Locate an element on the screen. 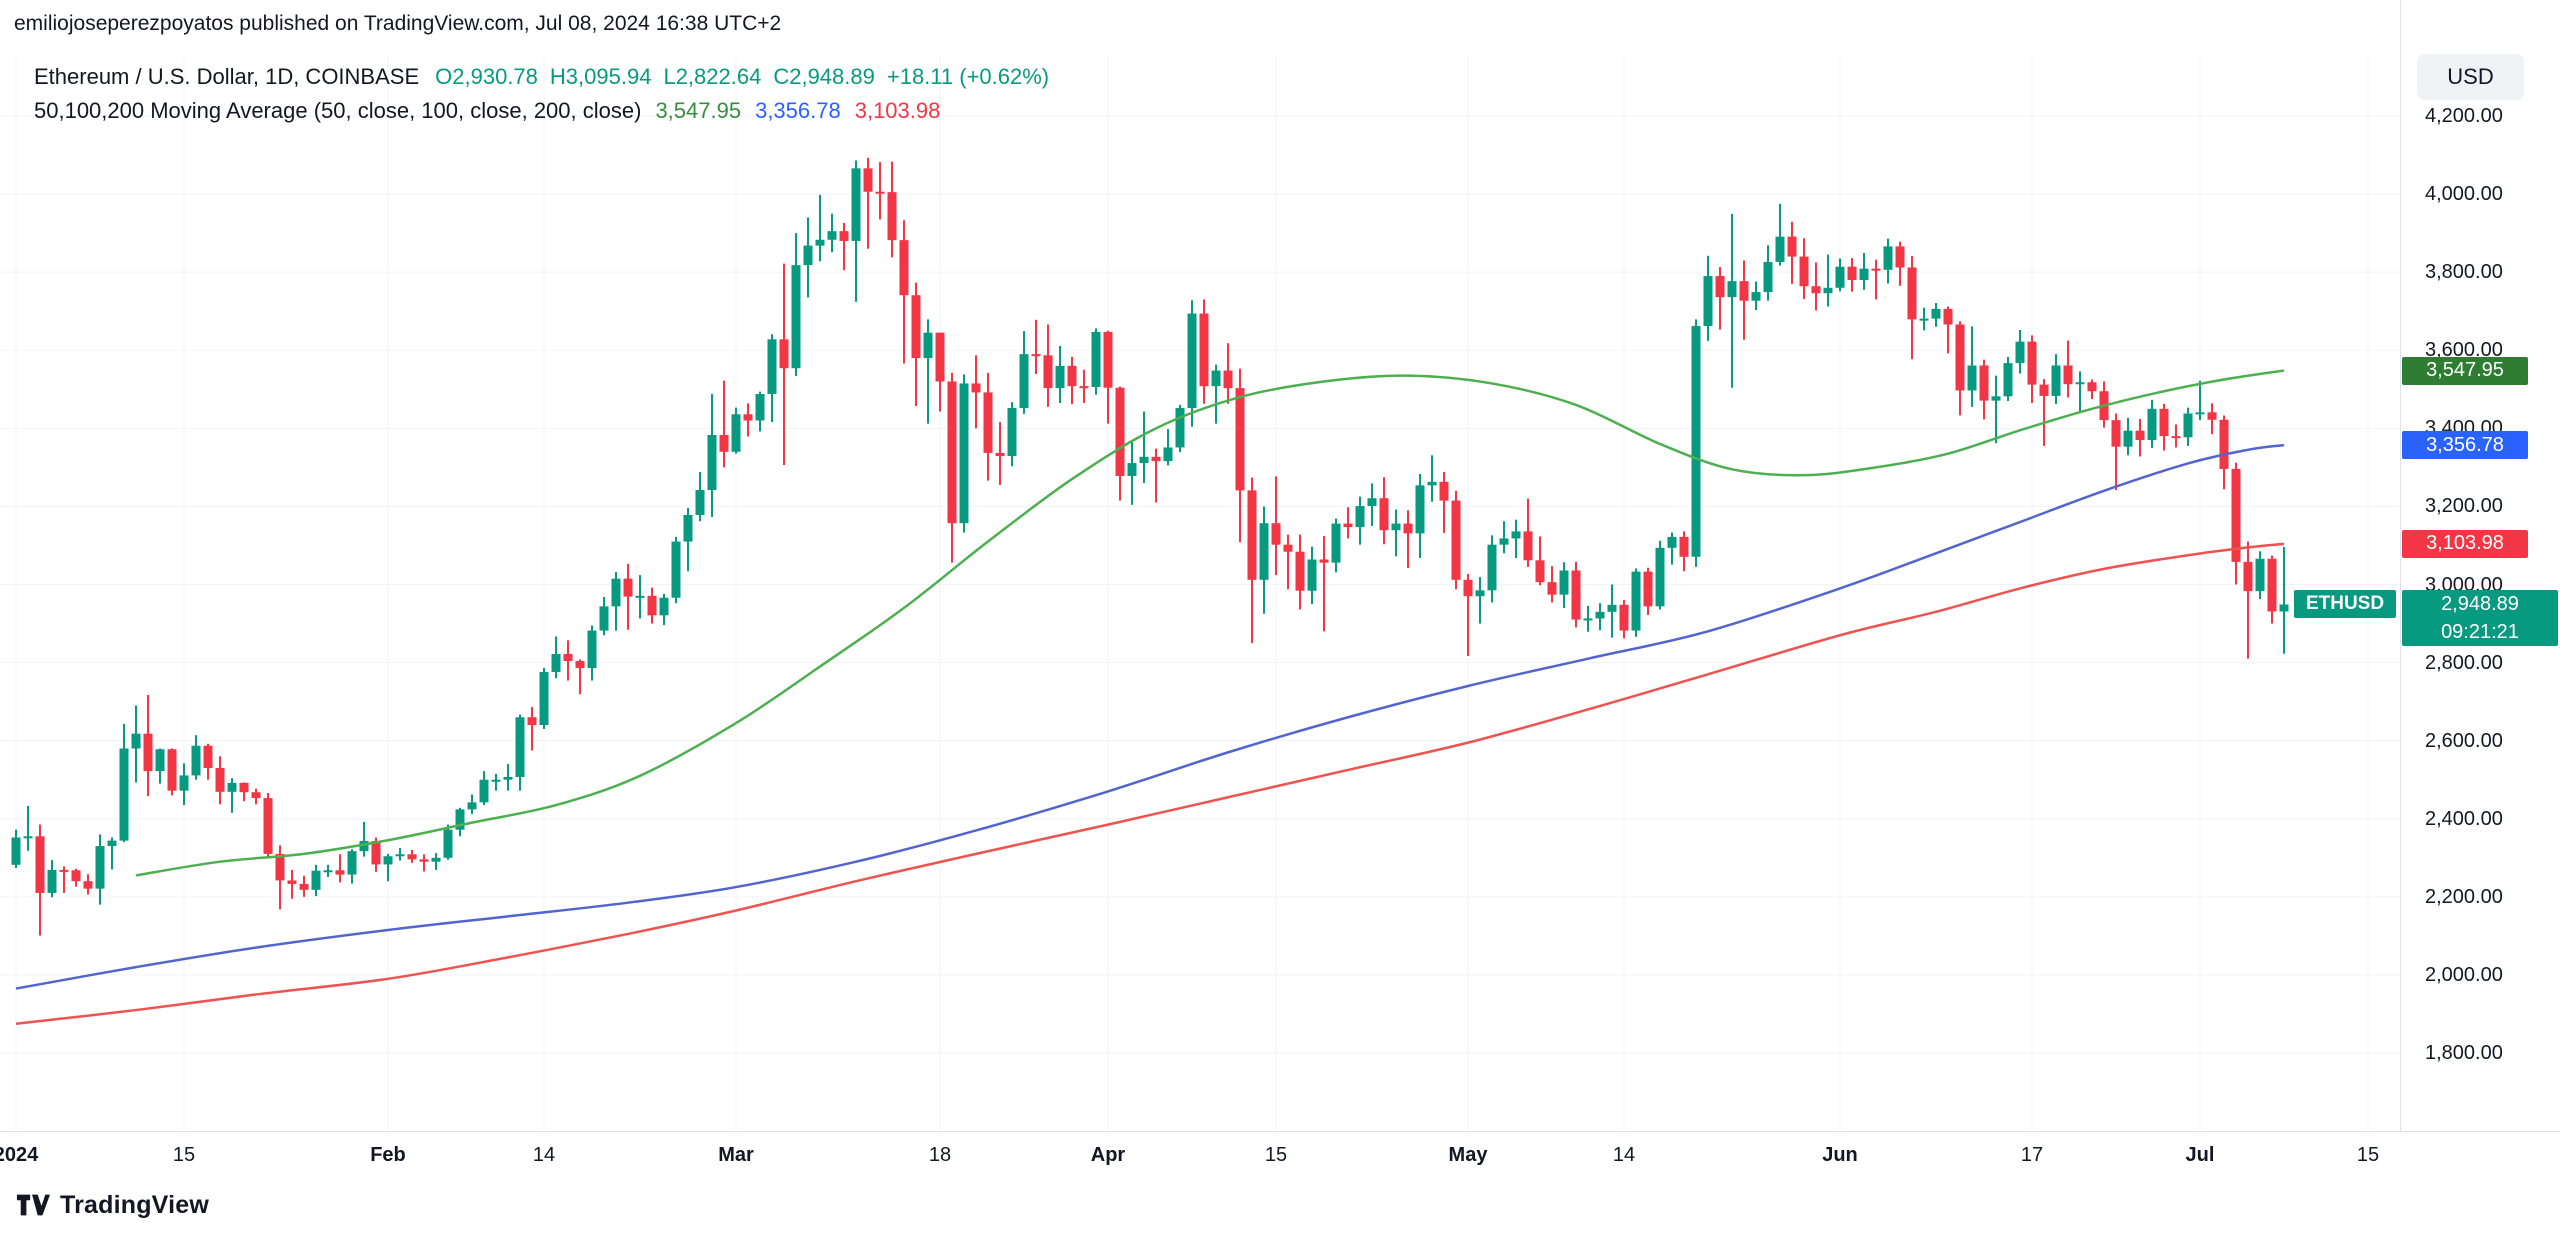  tradingview-brand-text: TradingView is located at coordinates (135, 1204).